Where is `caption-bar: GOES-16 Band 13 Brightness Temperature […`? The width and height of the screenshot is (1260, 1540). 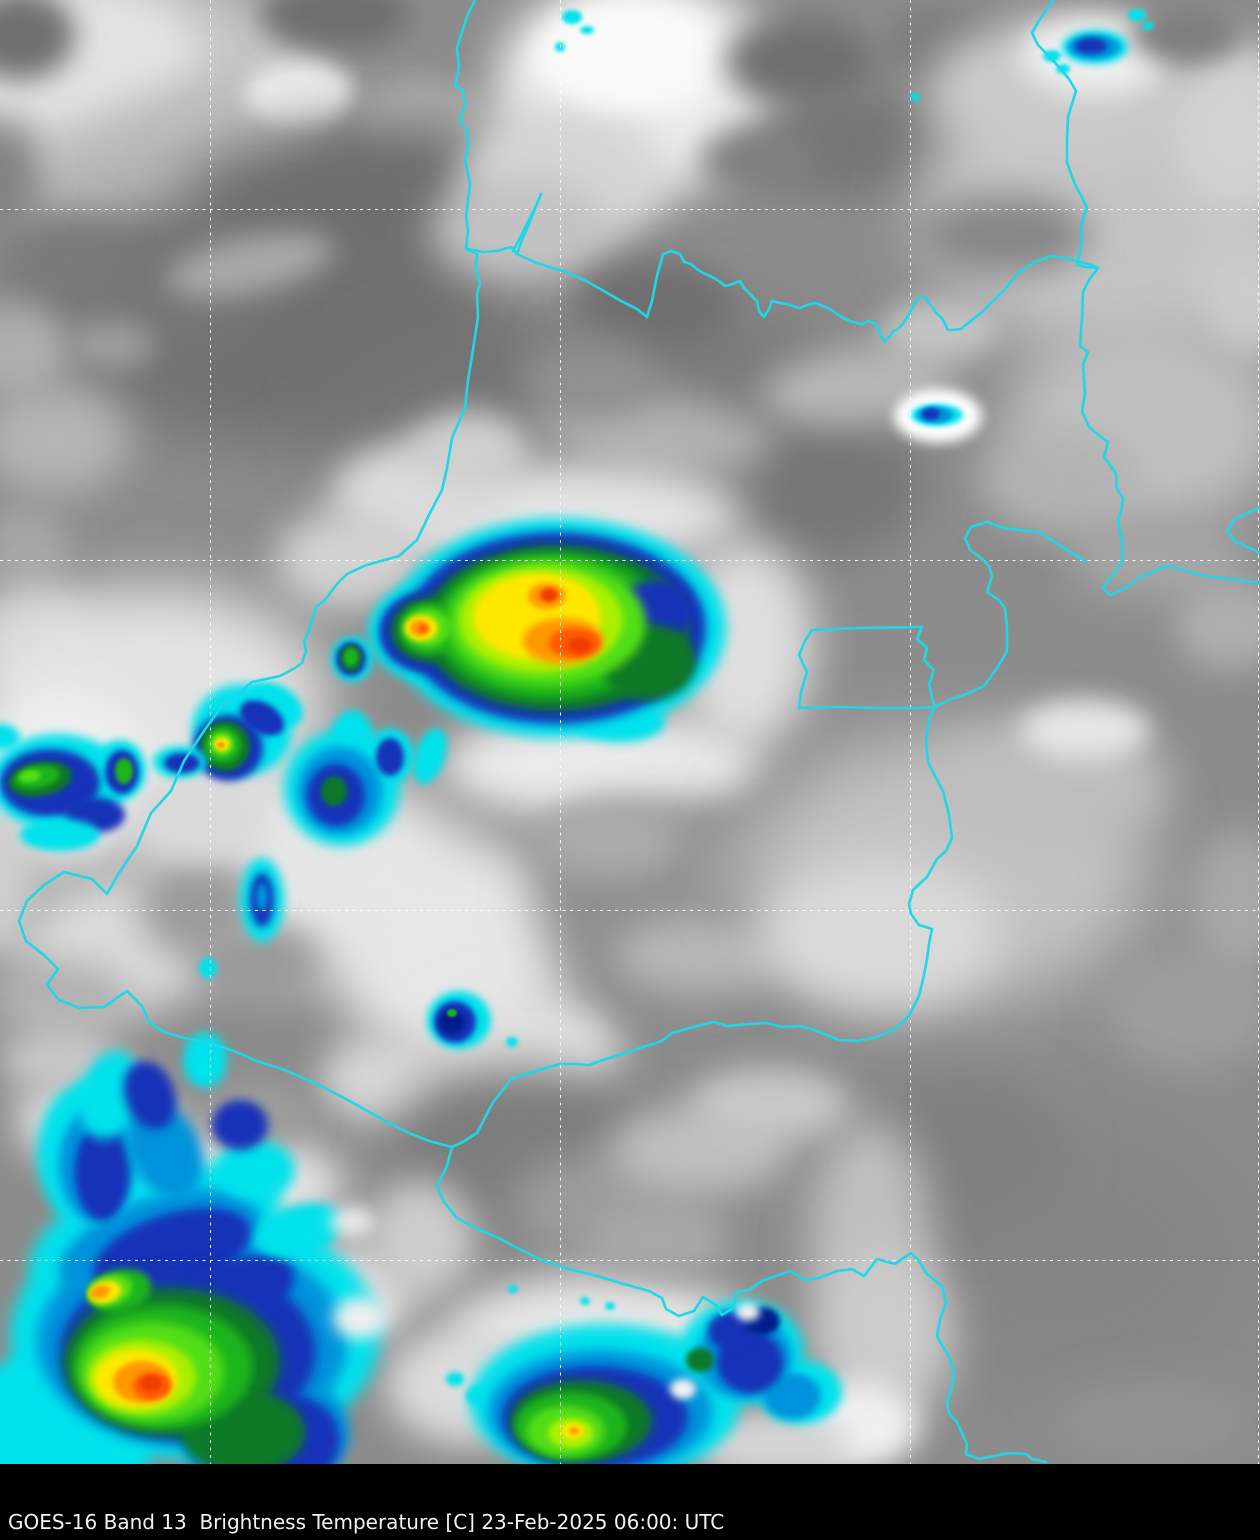
caption-bar: GOES-16 Band 13 Brightness Temperature [… is located at coordinates (630, 1502).